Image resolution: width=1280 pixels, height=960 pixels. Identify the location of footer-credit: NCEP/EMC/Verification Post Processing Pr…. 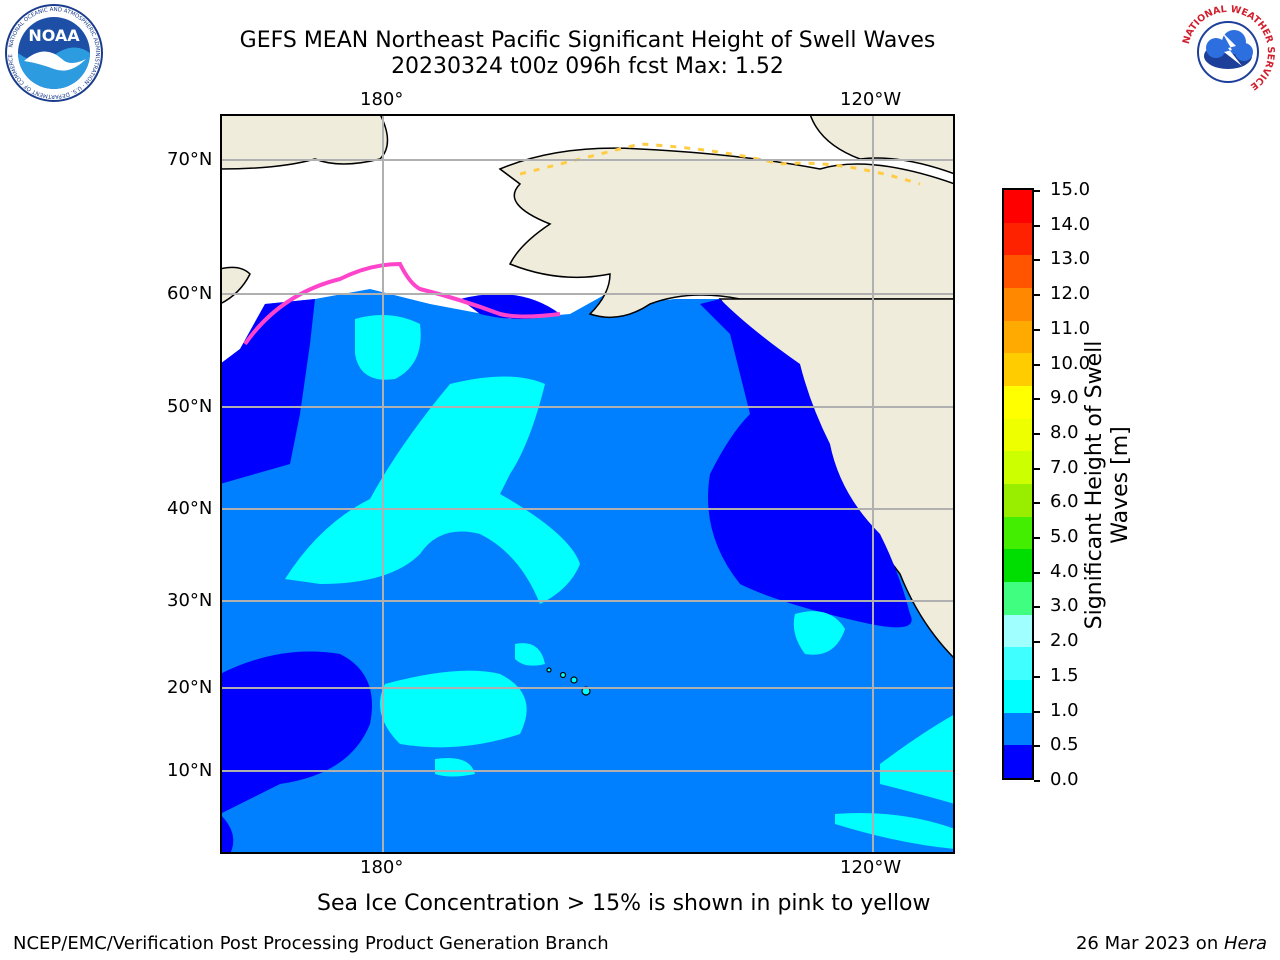
(311, 943).